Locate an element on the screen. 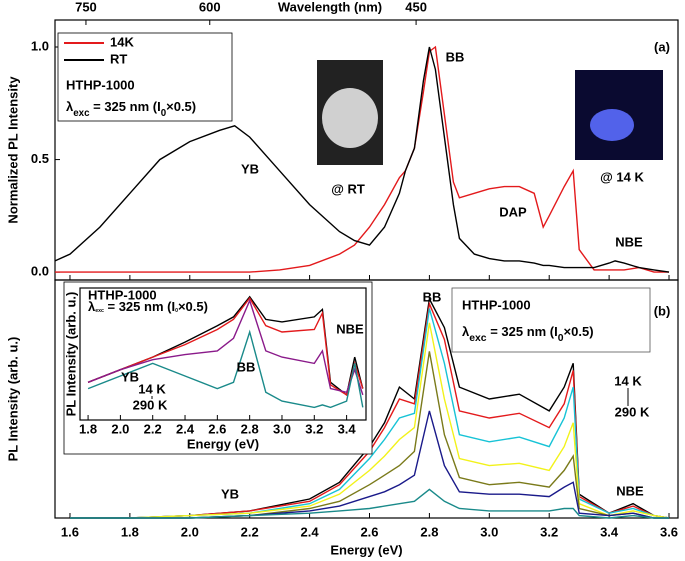 Image resolution: width=685 pixels, height=561 pixels. legend-label: RT is located at coordinates (118, 58).